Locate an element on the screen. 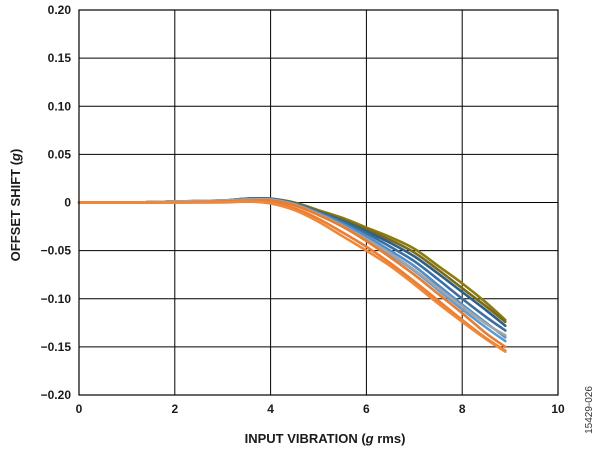  x-tick-label: 10 is located at coordinates (558, 409).